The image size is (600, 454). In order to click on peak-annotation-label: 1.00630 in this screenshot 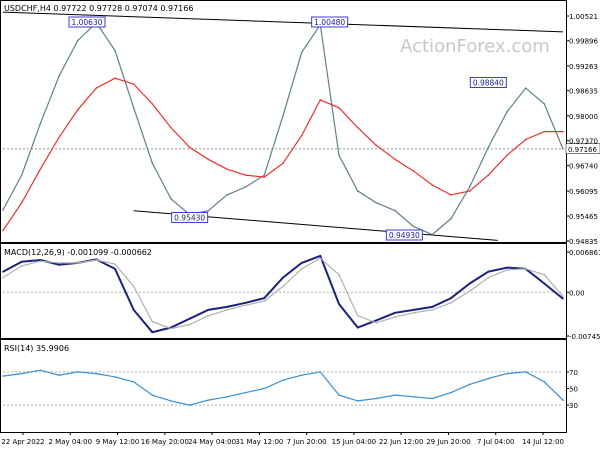, I will do `click(86, 22)`.